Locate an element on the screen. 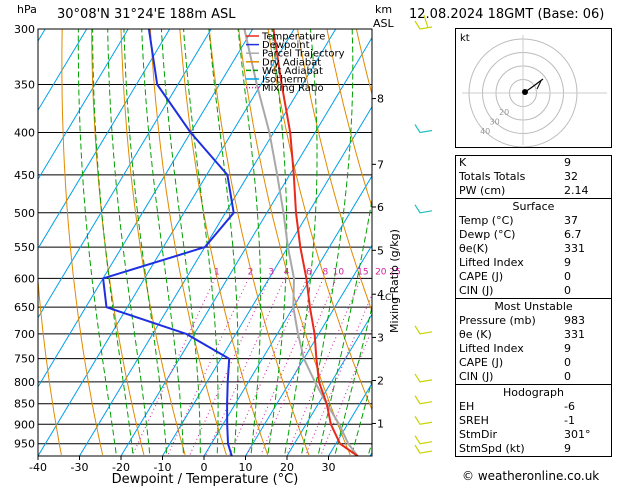 The height and width of the screenshot is (486, 629). pressure-tick-label: 850 is located at coordinates (24, 404).